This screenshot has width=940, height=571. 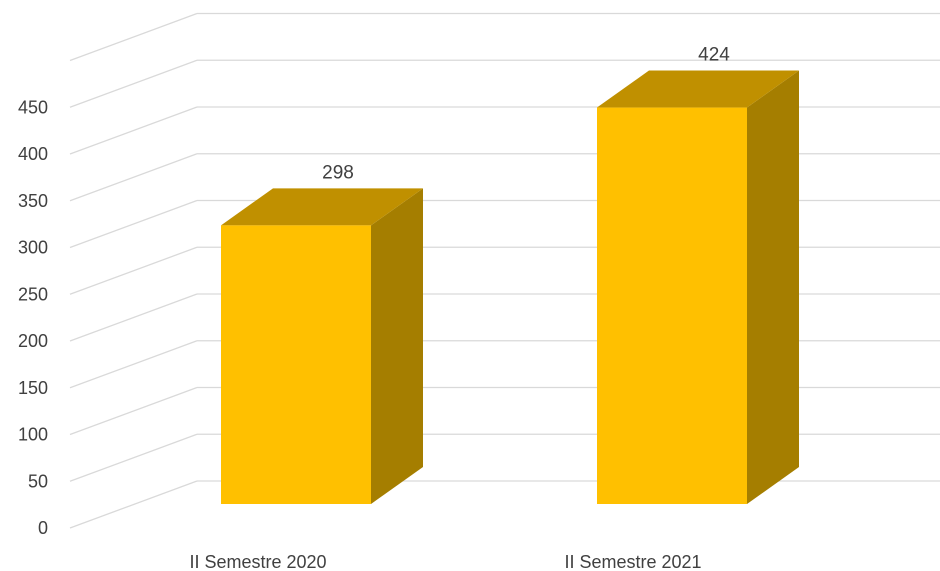 What do you see at coordinates (33, 154) in the screenshot?
I see `y-tick-label: 400` at bounding box center [33, 154].